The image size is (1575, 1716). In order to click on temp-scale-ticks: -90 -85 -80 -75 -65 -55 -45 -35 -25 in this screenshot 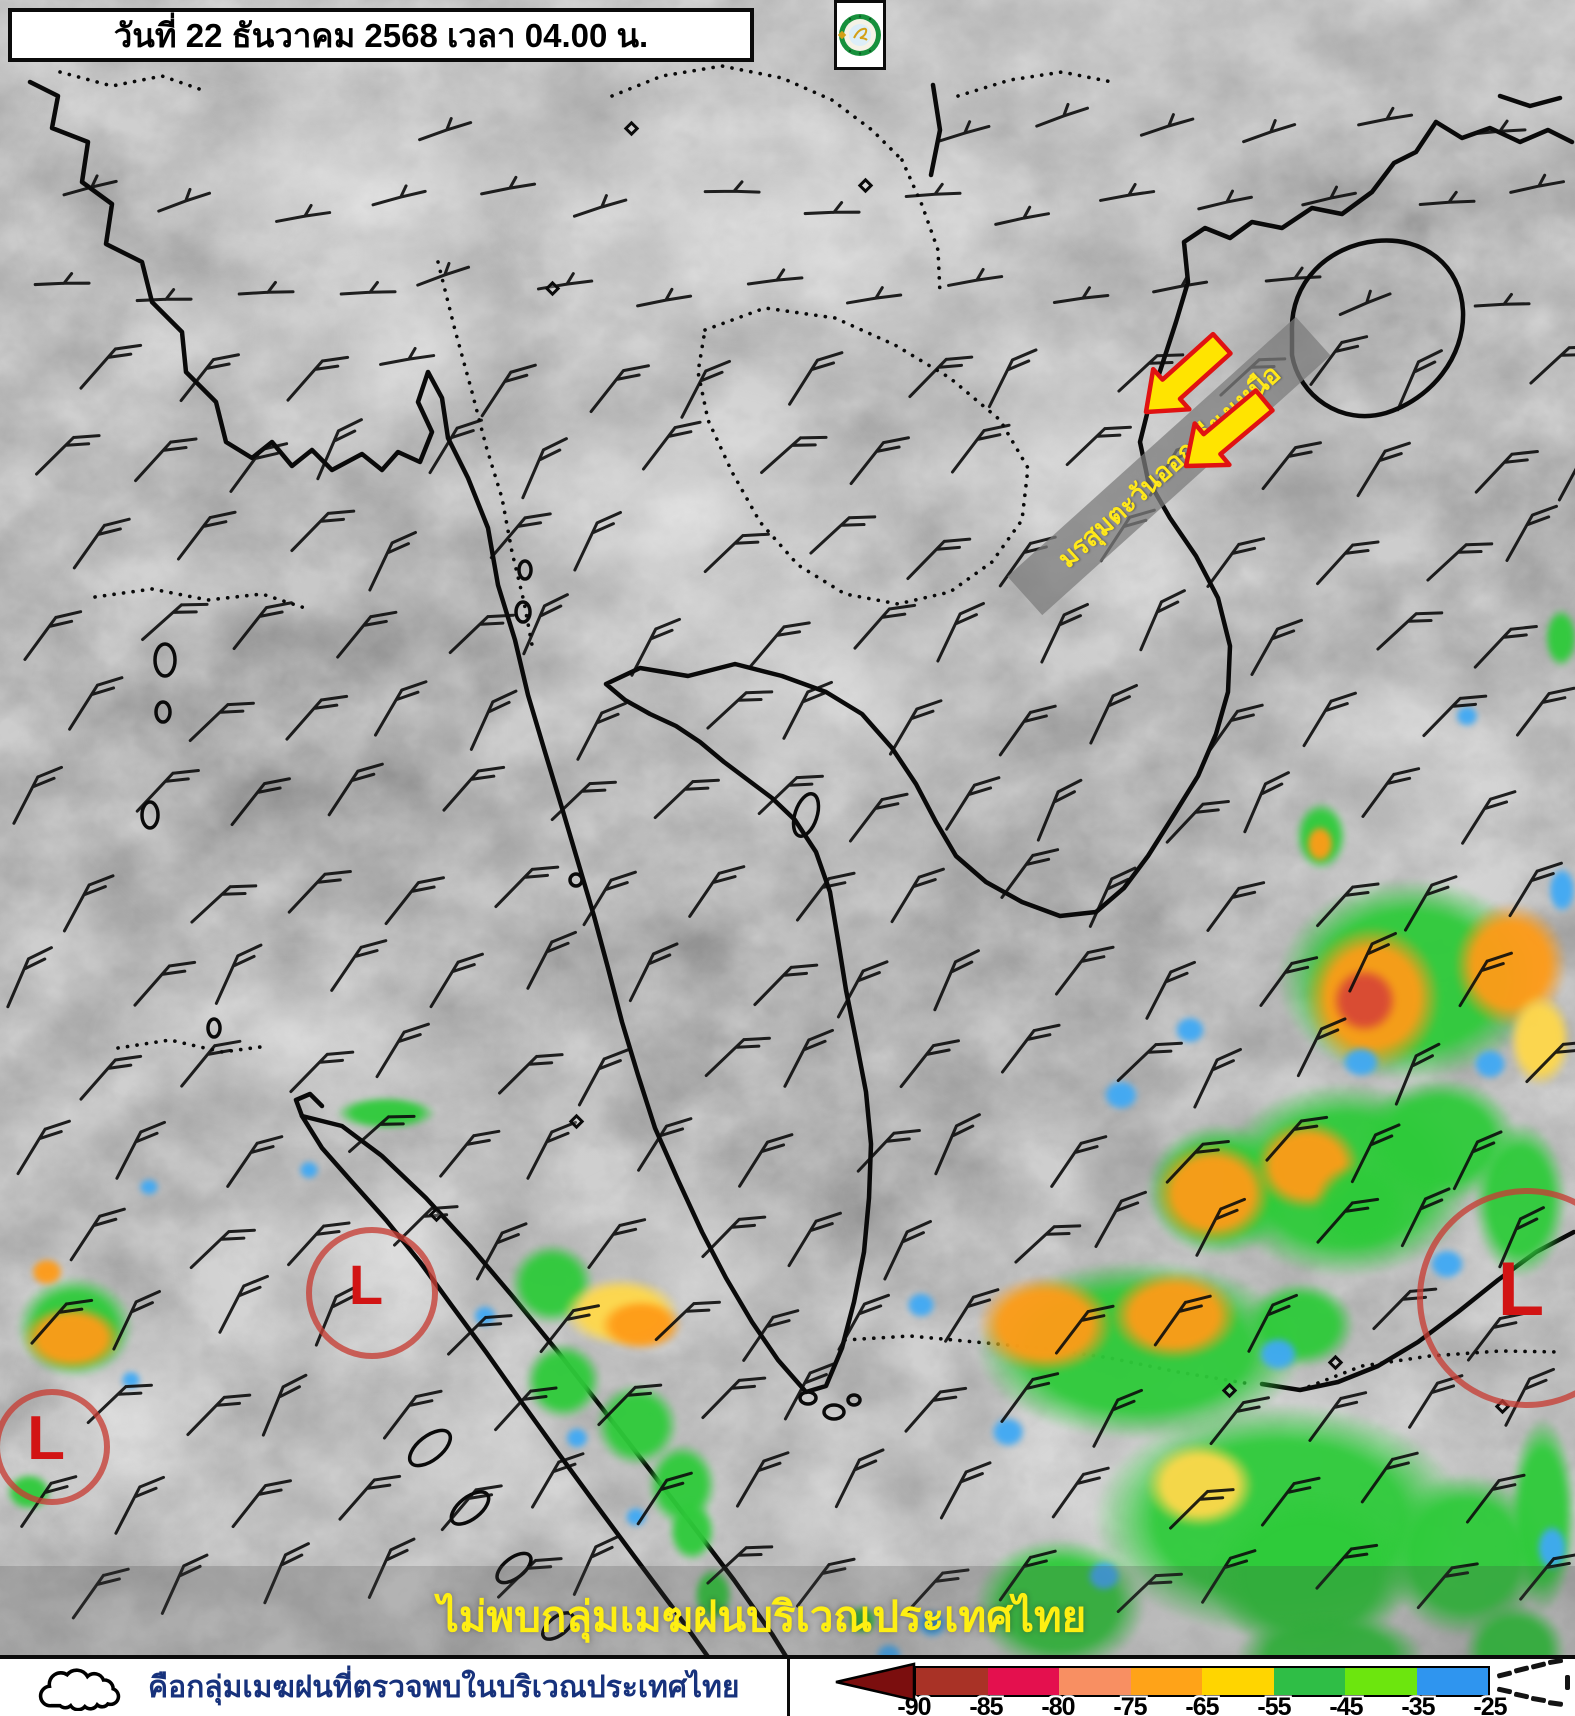, I will do `click(1205, 1704)`.